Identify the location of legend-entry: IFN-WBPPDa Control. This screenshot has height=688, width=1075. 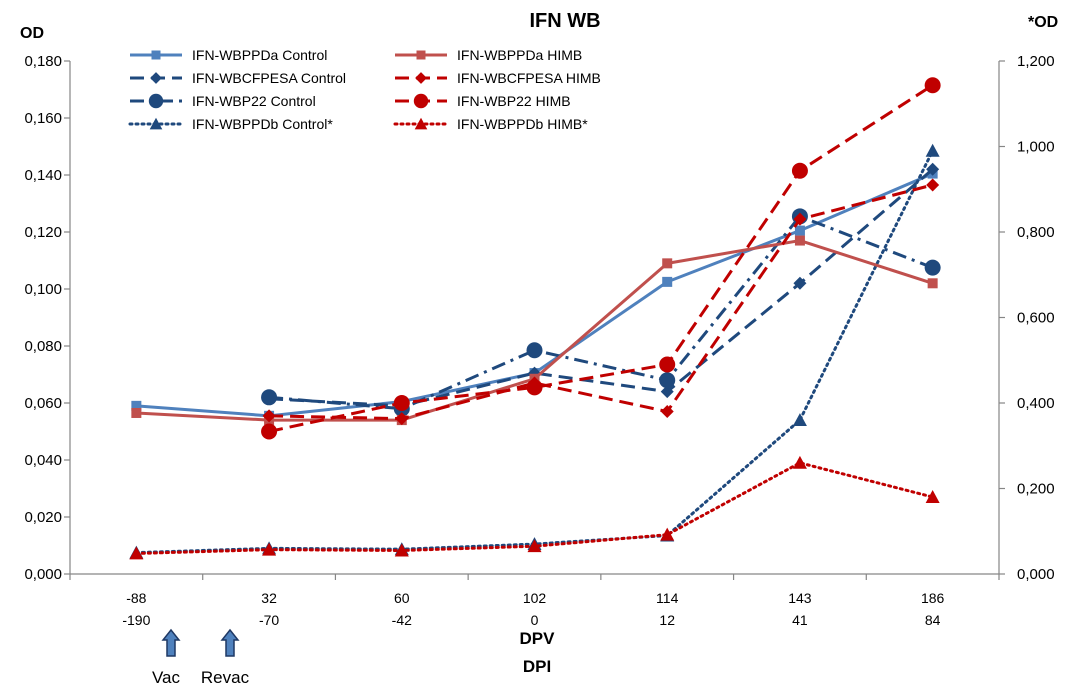
(228, 55).